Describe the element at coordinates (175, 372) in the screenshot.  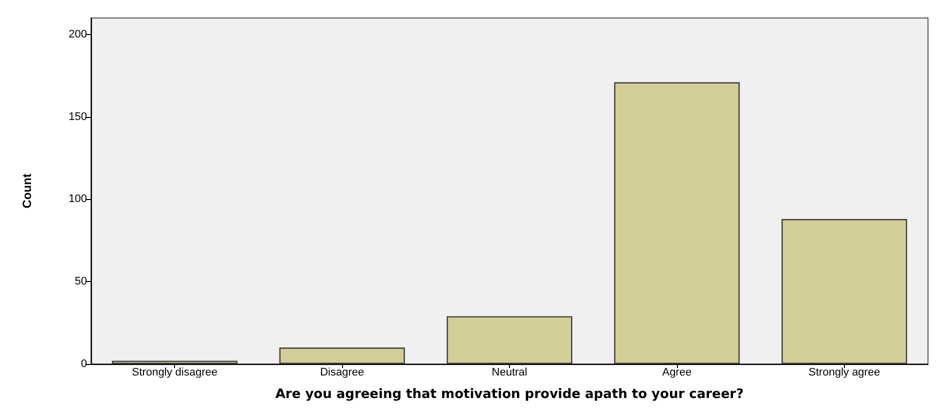
I see `x-tick-label: Strongly disagree` at that location.